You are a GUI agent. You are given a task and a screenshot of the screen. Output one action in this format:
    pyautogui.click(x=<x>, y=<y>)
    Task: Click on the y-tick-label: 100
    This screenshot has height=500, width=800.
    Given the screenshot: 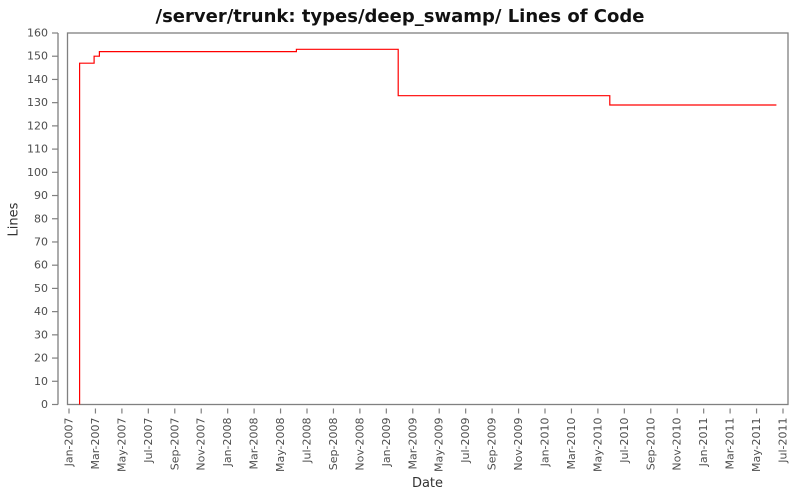 What is the action you would take?
    pyautogui.click(x=37, y=172)
    